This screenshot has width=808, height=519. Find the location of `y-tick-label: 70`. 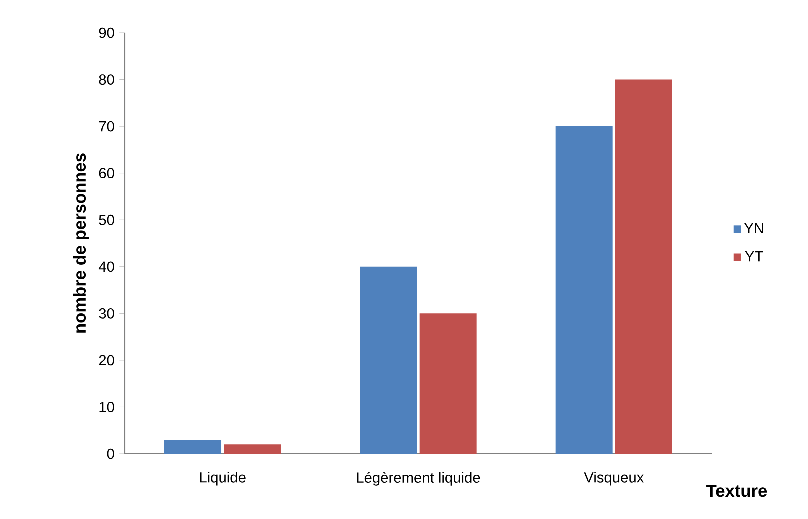

y-tick-label: 70 is located at coordinates (106, 126).